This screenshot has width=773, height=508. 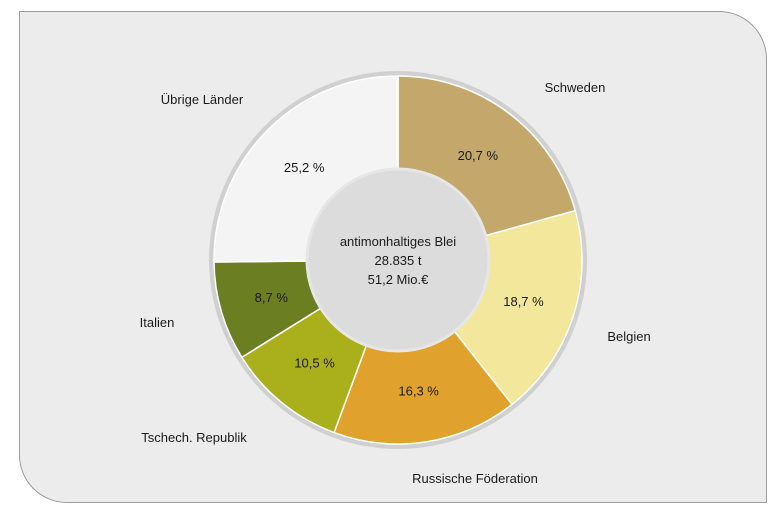 What do you see at coordinates (418, 390) in the screenshot?
I see `slice-value-label: 16,3 %` at bounding box center [418, 390].